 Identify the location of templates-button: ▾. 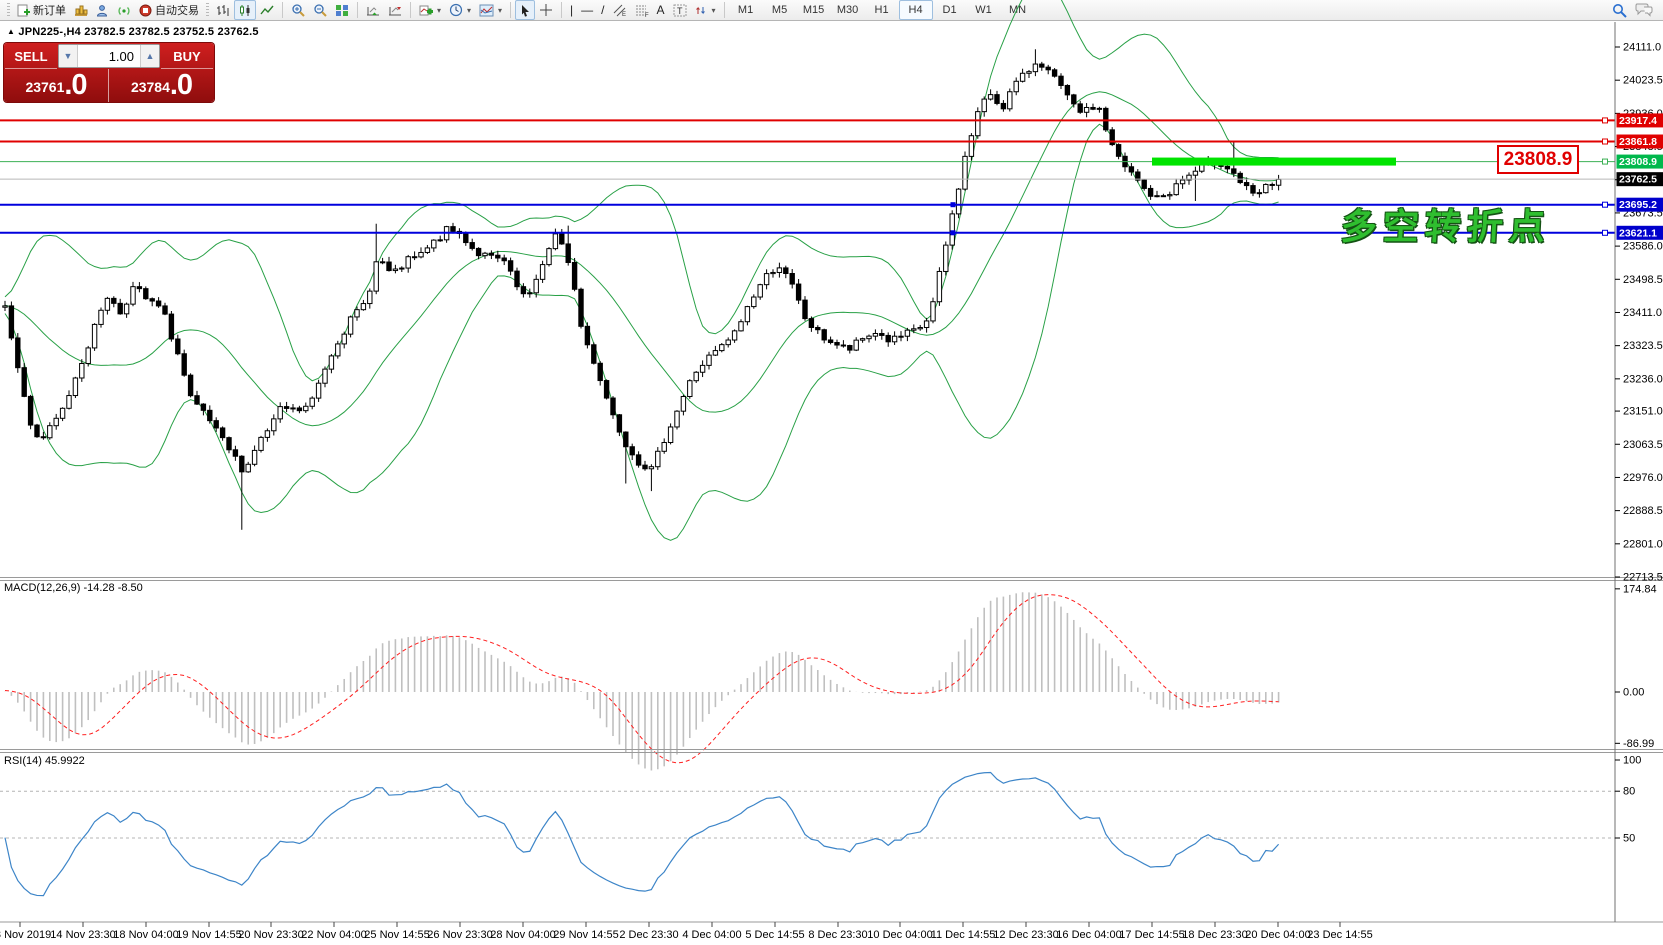
(490, 10).